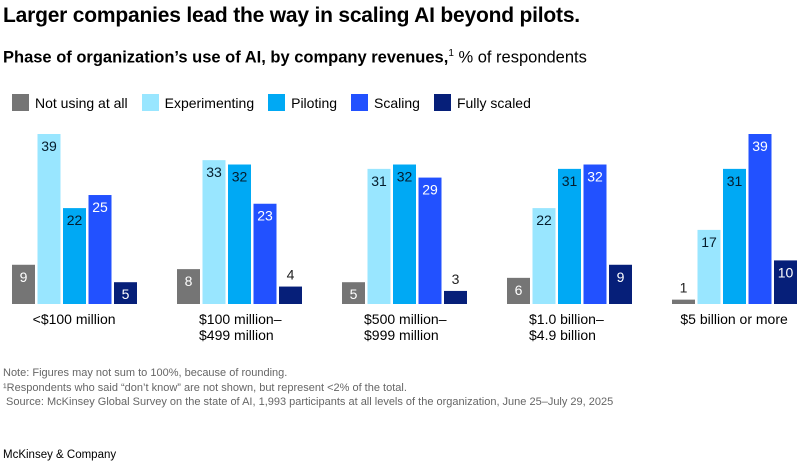 The image size is (810, 468). What do you see at coordinates (405, 319) in the screenshot?
I see `category-label: $500 million–` at bounding box center [405, 319].